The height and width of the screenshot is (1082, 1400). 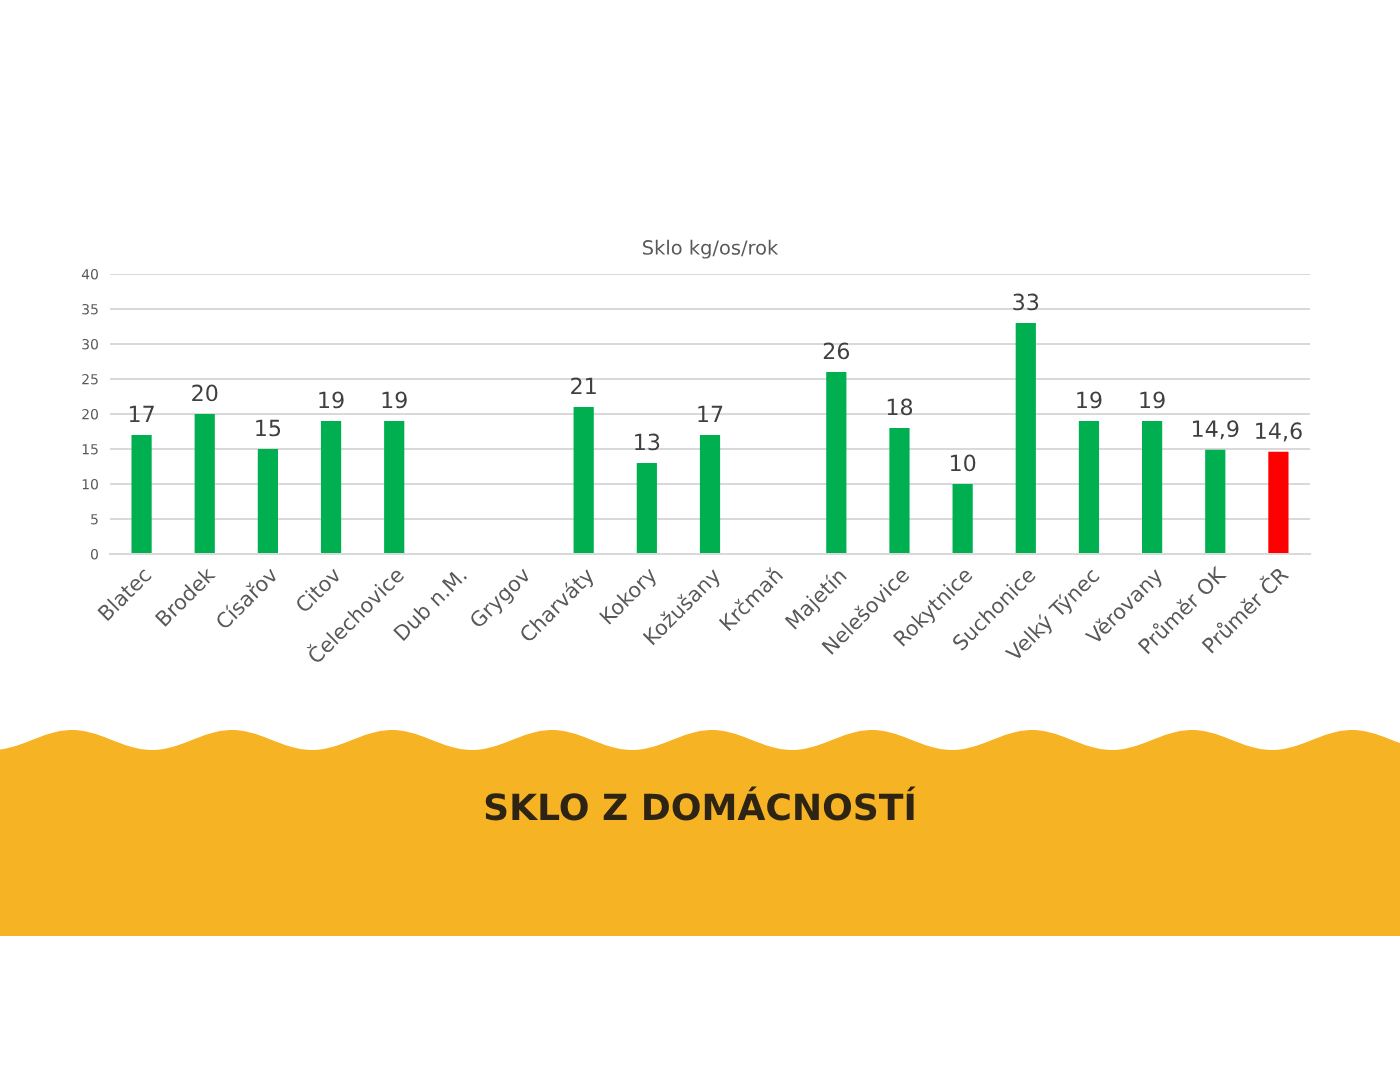 What do you see at coordinates (836, 351) in the screenshot?
I see `data-label: 26` at bounding box center [836, 351].